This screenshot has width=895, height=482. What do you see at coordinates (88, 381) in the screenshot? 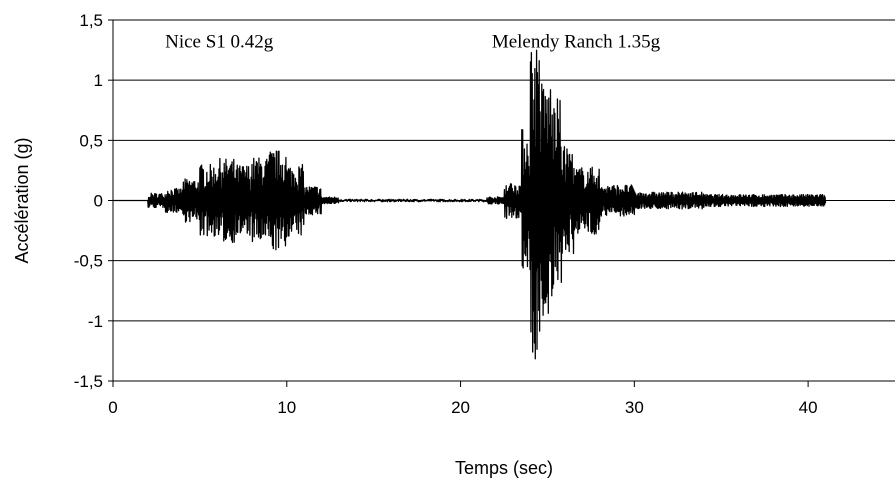
I see `y-tick-label: -1,5` at bounding box center [88, 381].